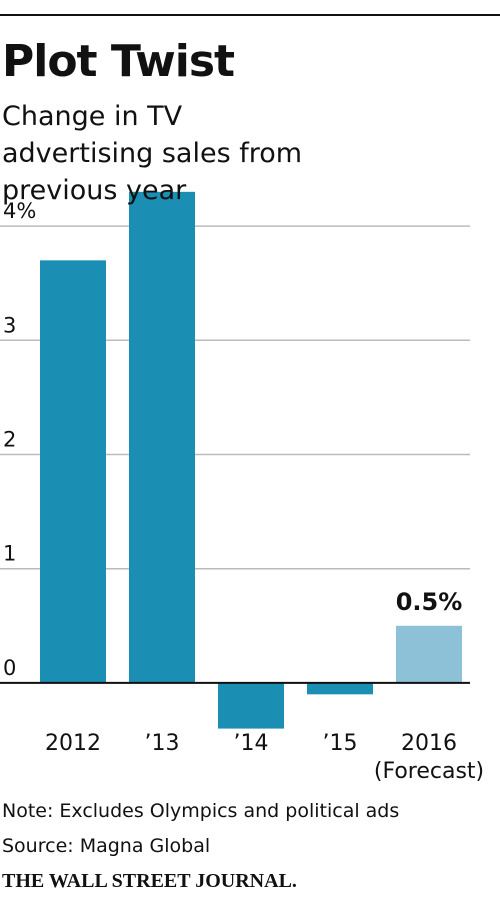  I want to click on source: Source: Magna Global, so click(106, 846).